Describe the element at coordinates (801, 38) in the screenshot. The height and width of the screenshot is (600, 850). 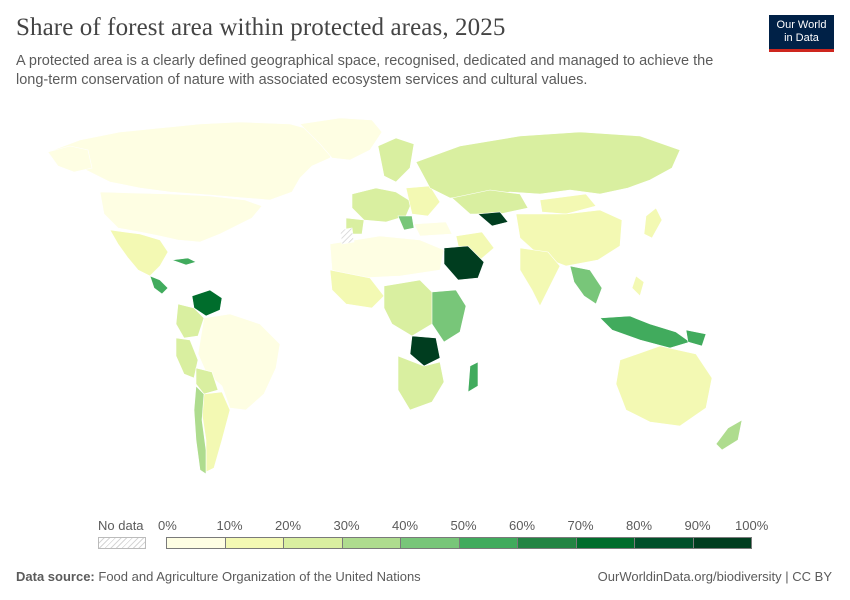
I see `logo-line-2: in Data` at that location.